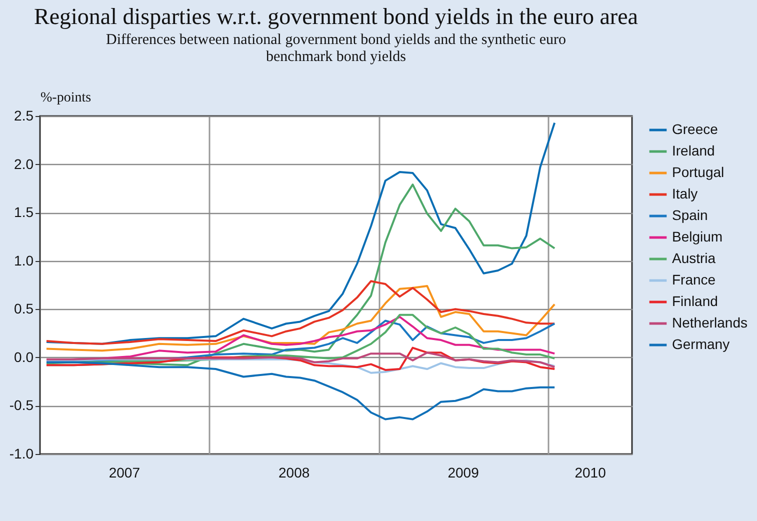 Image resolution: width=757 pixels, height=521 pixels. What do you see at coordinates (124, 472) in the screenshot?
I see `x-tick-label: 2007` at bounding box center [124, 472].